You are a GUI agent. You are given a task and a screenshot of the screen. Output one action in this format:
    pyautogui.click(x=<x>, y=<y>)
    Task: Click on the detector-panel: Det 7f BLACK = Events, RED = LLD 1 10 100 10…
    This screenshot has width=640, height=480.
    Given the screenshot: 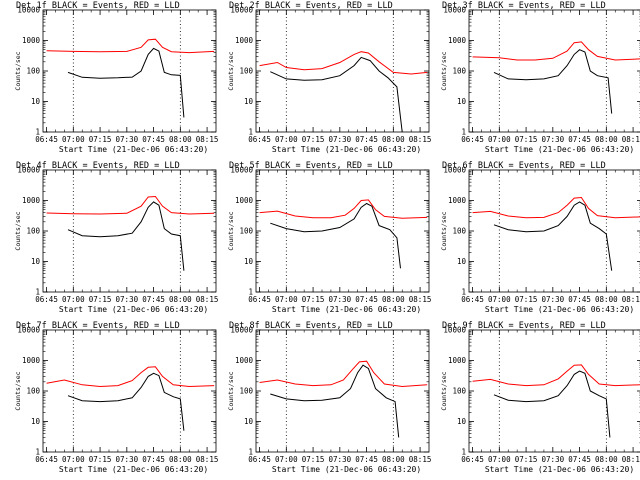 What is the action you would take?
    pyautogui.click(x=116, y=397)
    